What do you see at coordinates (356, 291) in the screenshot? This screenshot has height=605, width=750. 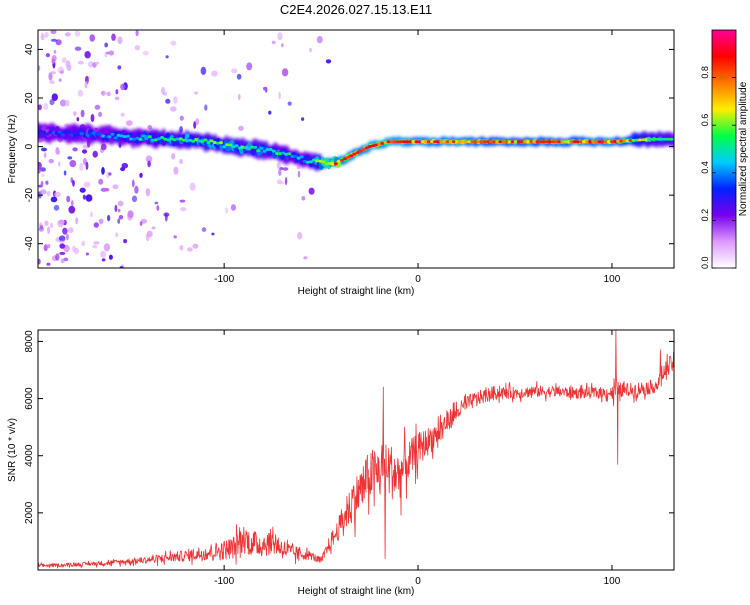 I see `spectrogram-x-axis-label: Height of straight line (km)` at bounding box center [356, 291].